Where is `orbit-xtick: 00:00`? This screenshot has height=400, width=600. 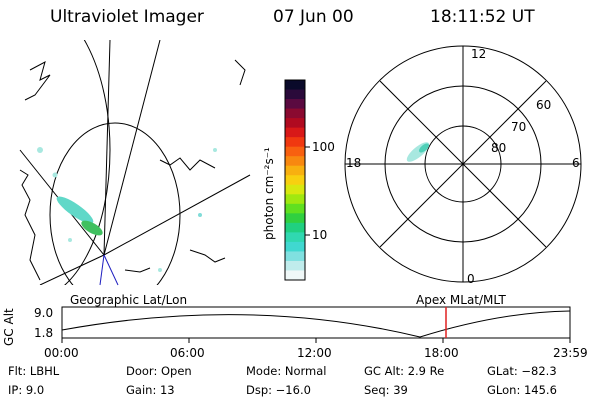 orbit-xtick: 00:00 is located at coordinates (61, 353).